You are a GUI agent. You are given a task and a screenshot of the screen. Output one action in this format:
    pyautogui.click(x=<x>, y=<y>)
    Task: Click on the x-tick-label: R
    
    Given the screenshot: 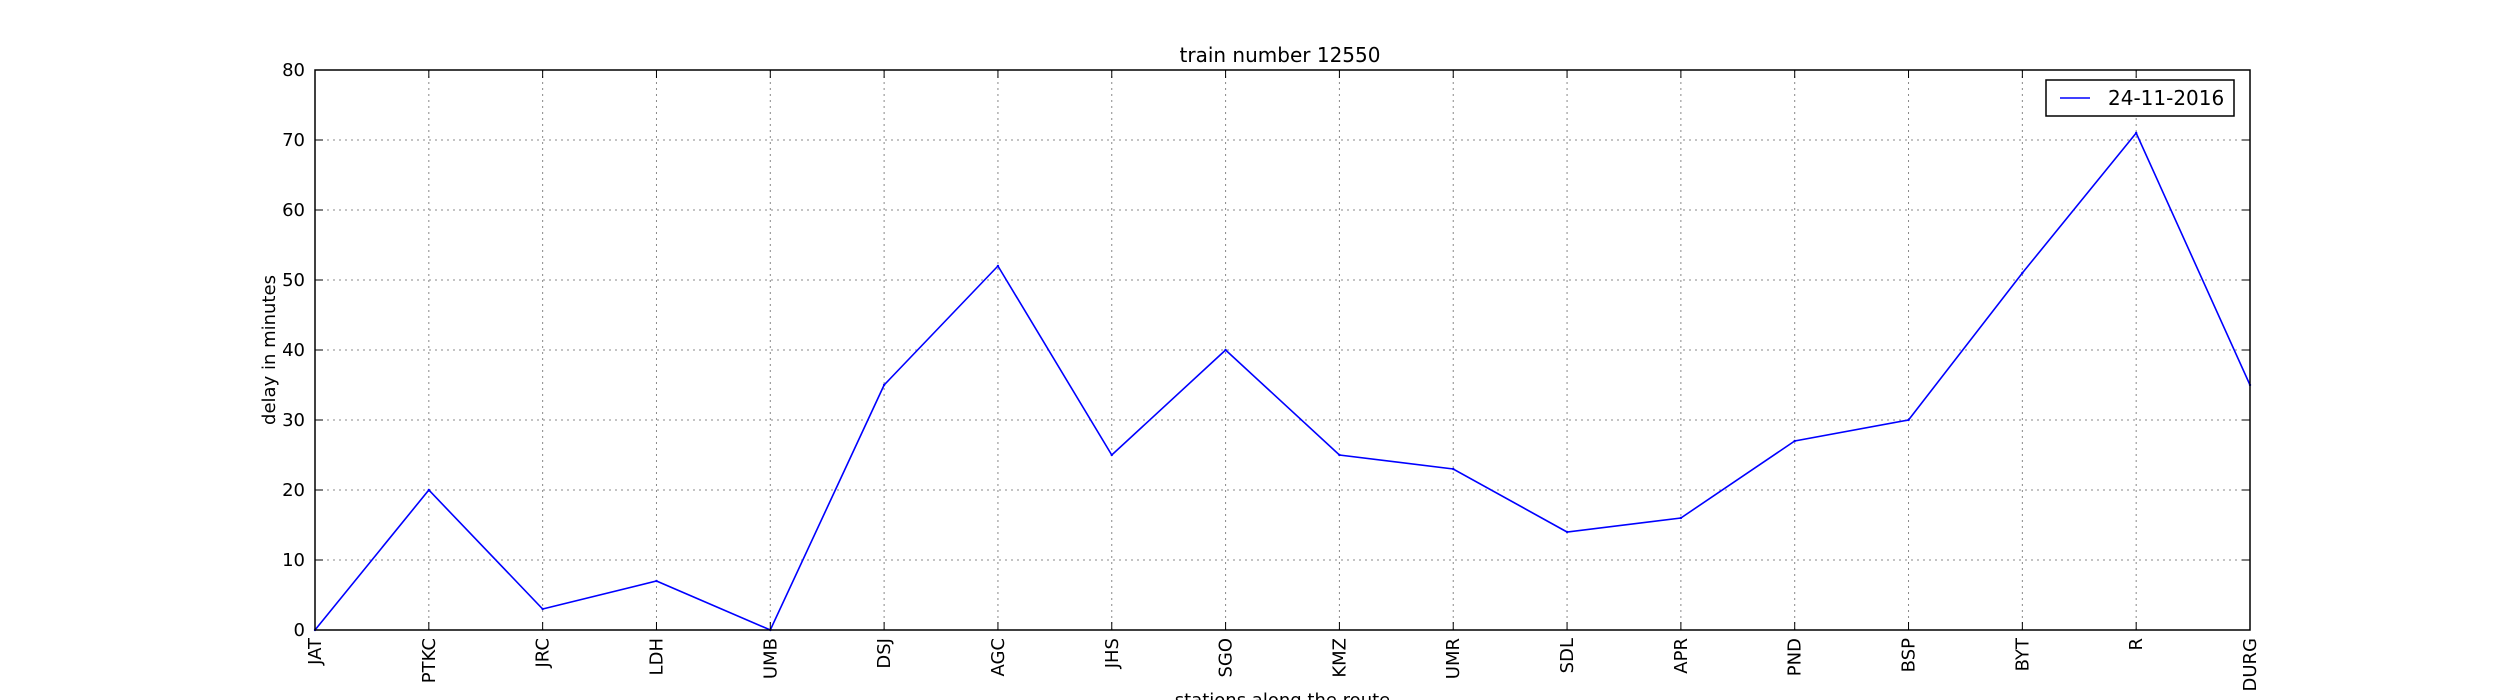 What is the action you would take?
    pyautogui.click(x=2136, y=644)
    